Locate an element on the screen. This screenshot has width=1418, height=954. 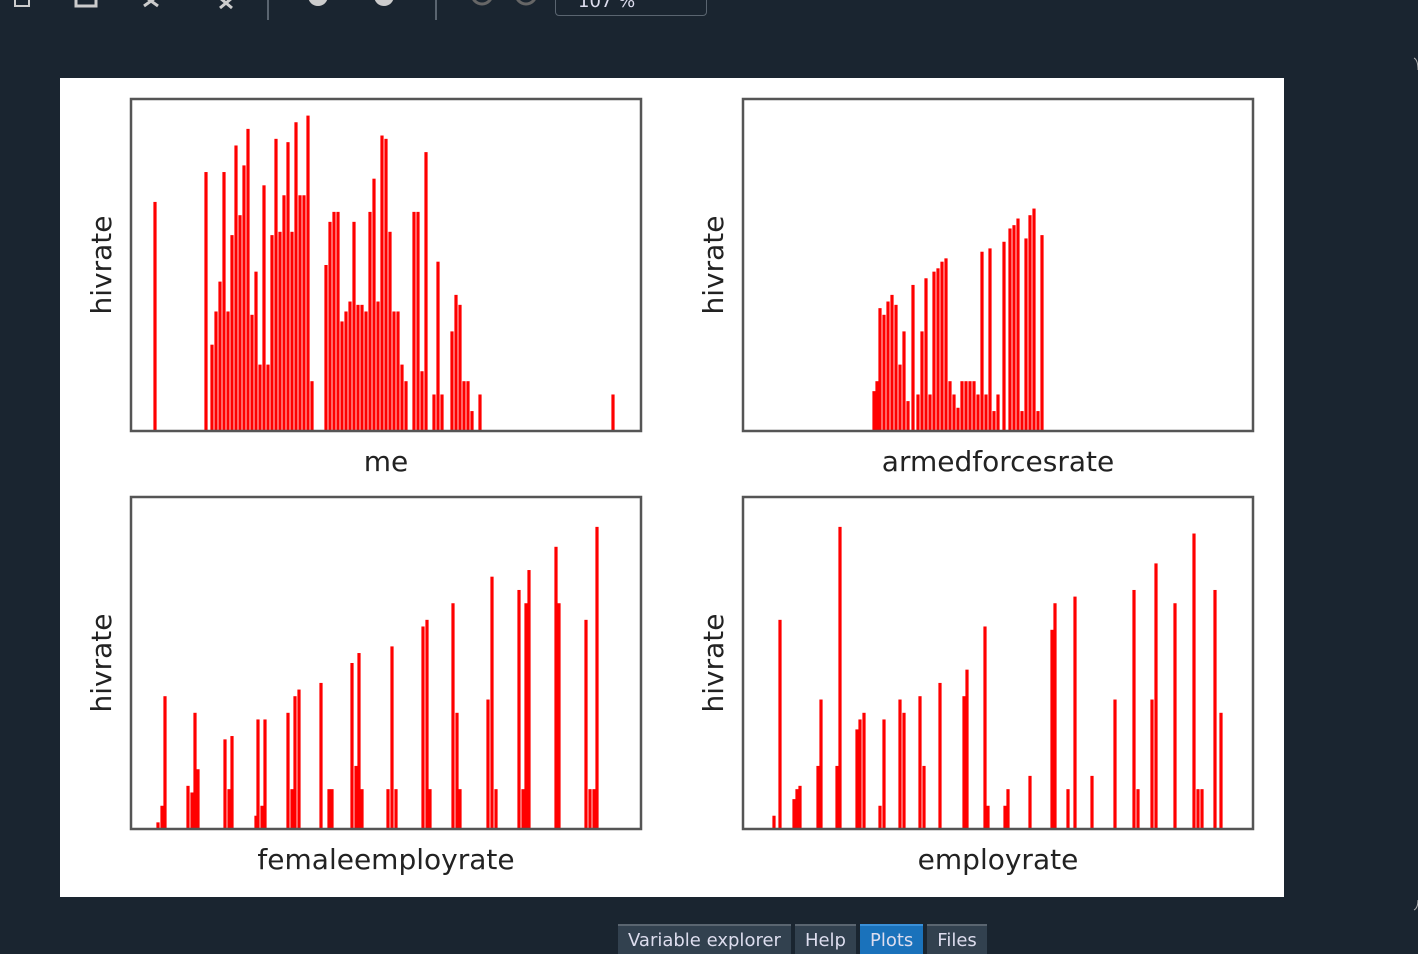
pane-tabs: Variable explorer Help Plots Files is located at coordinates (802, 939).